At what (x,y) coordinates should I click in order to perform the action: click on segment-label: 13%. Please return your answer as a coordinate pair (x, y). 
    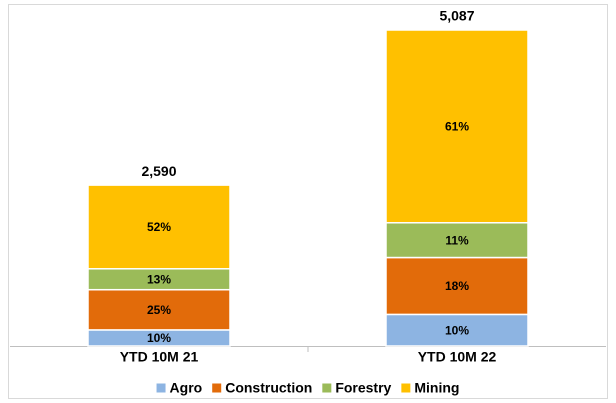
    Looking at the image, I should click on (159, 279).